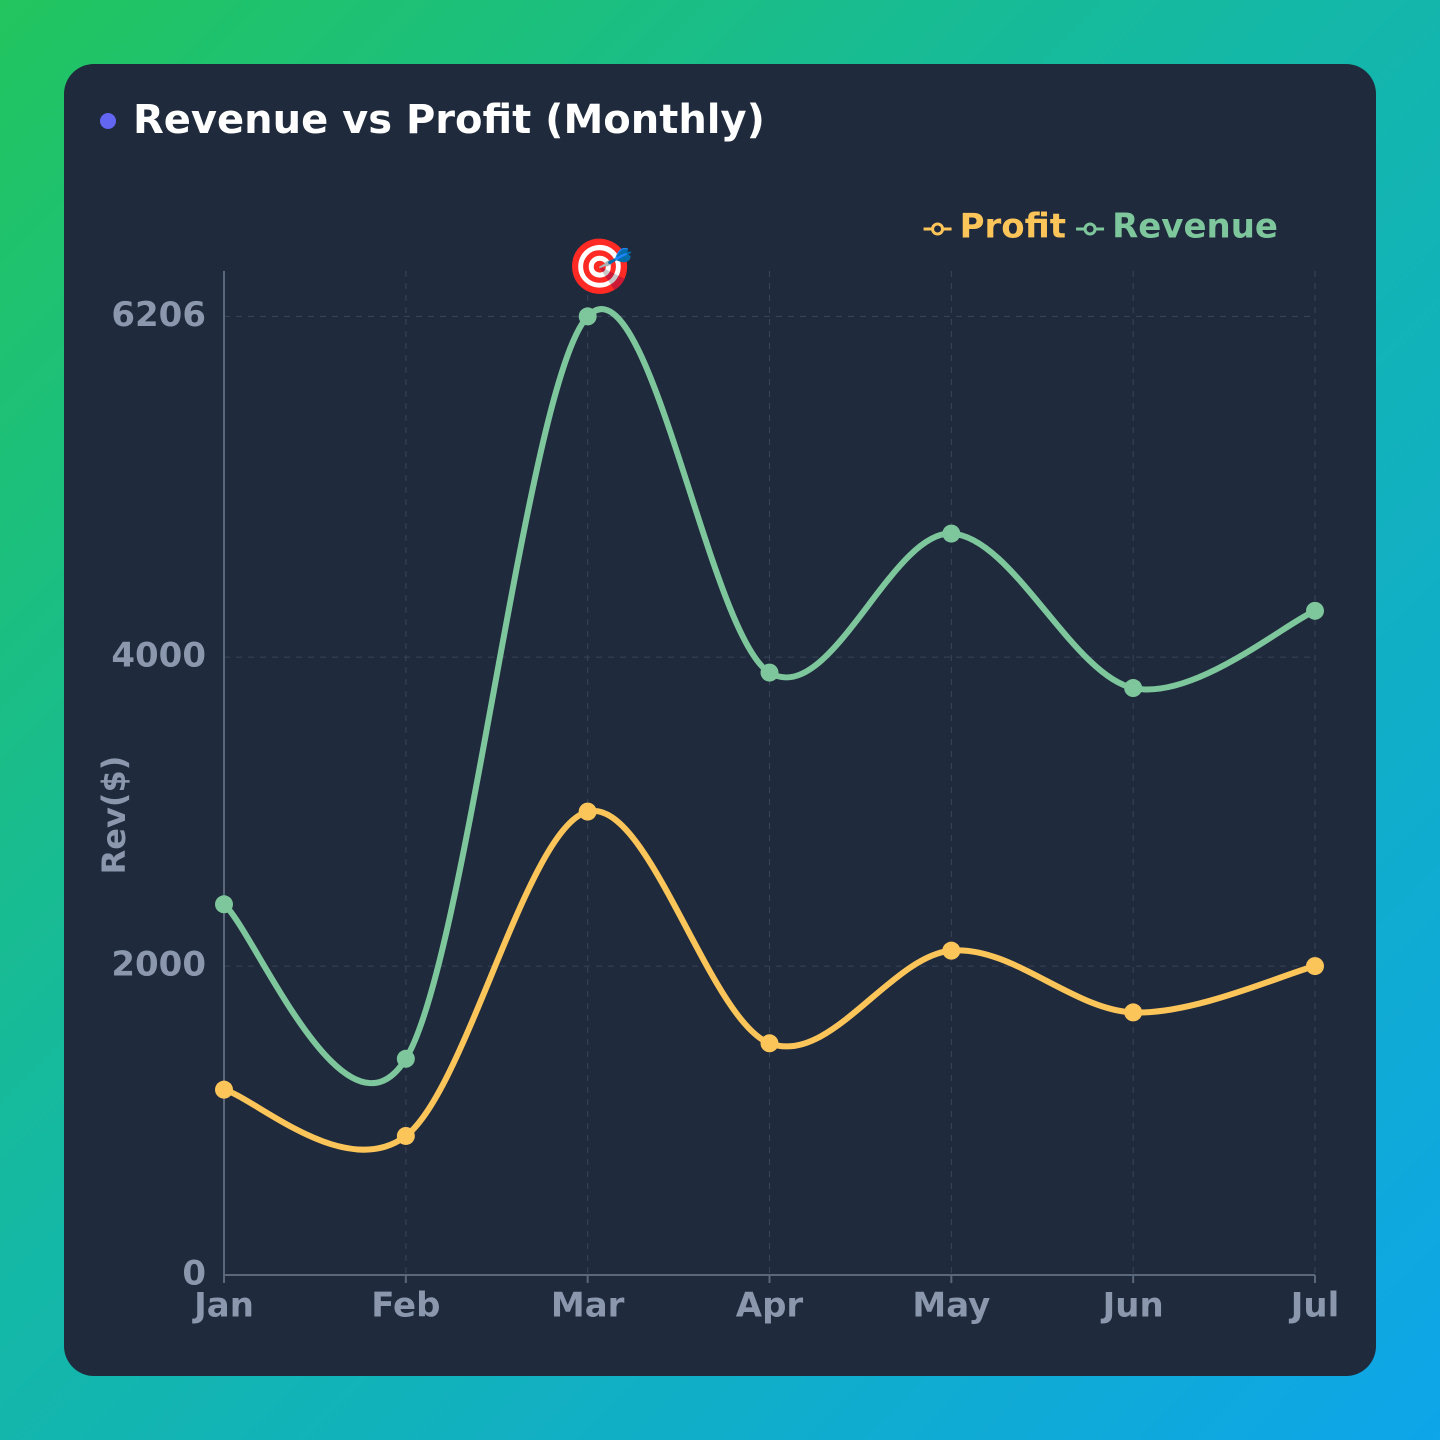  Describe the element at coordinates (1195, 227) in the screenshot. I see `legend-label: Revenue` at that location.